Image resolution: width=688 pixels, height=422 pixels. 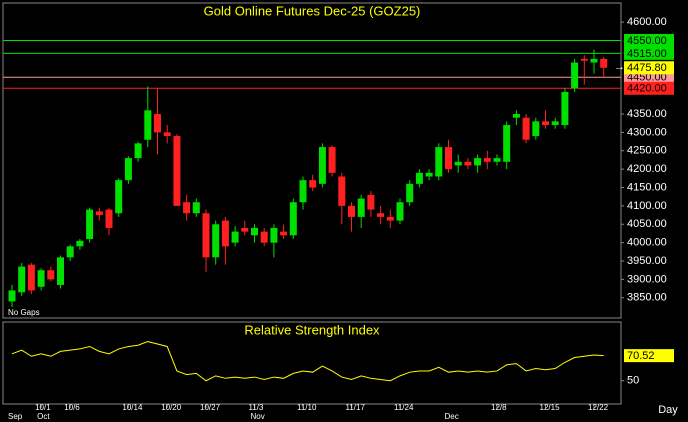 I want to click on month-label: Sep, so click(x=15, y=416).